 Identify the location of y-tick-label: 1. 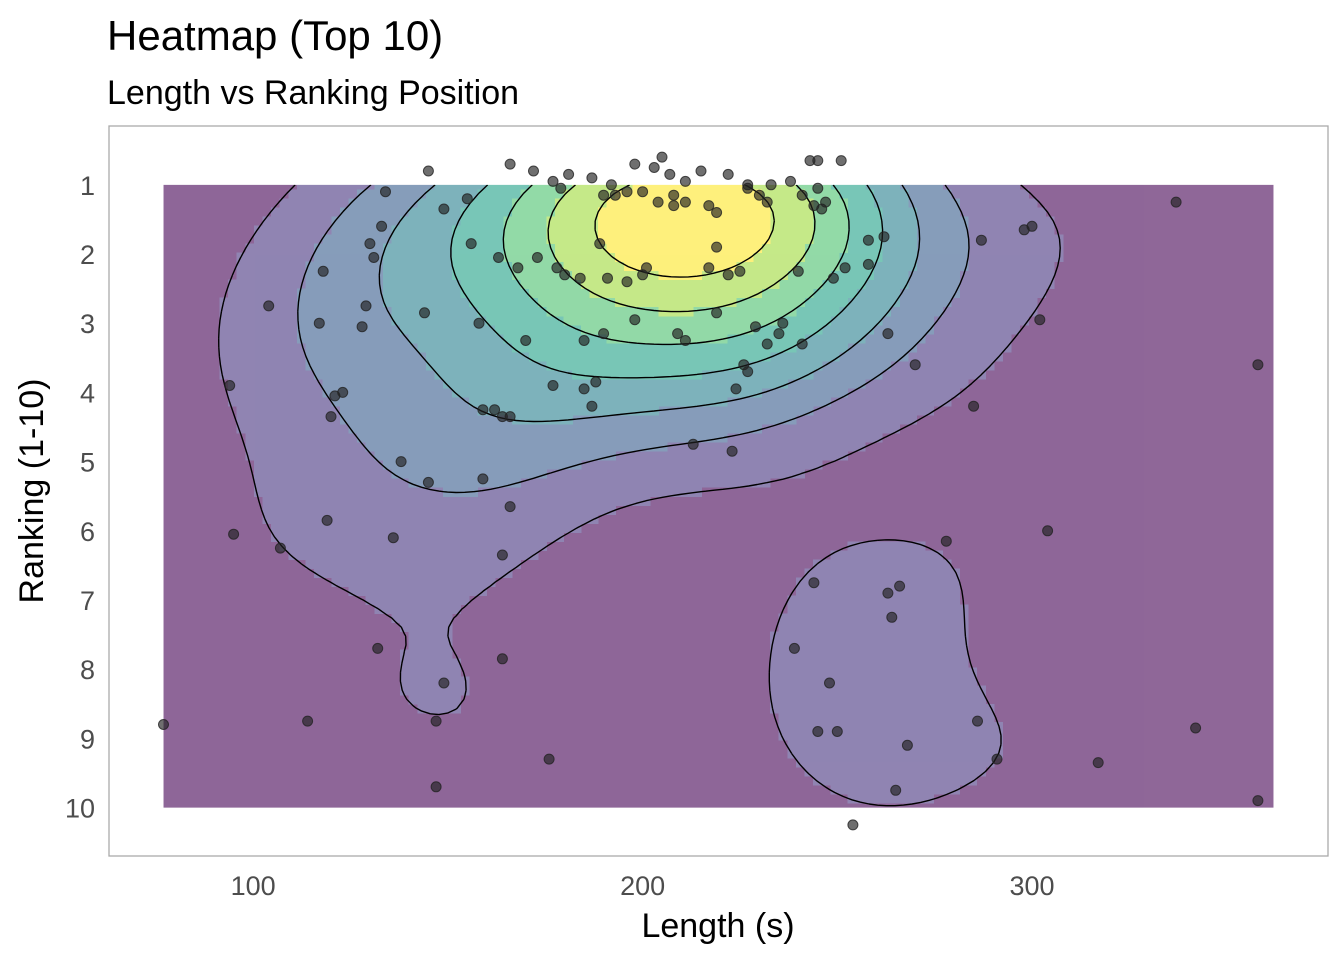
(87, 186).